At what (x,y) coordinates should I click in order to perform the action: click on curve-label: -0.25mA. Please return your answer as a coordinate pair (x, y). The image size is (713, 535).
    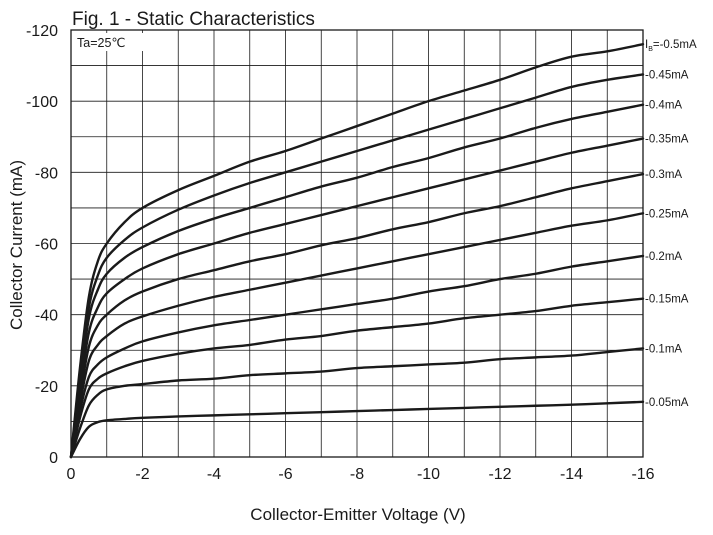
    Looking at the image, I should click on (667, 214).